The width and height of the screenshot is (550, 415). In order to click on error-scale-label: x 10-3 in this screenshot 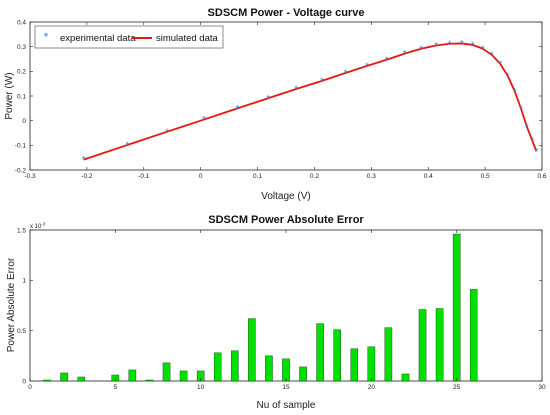, I will do `click(38, 226)`.